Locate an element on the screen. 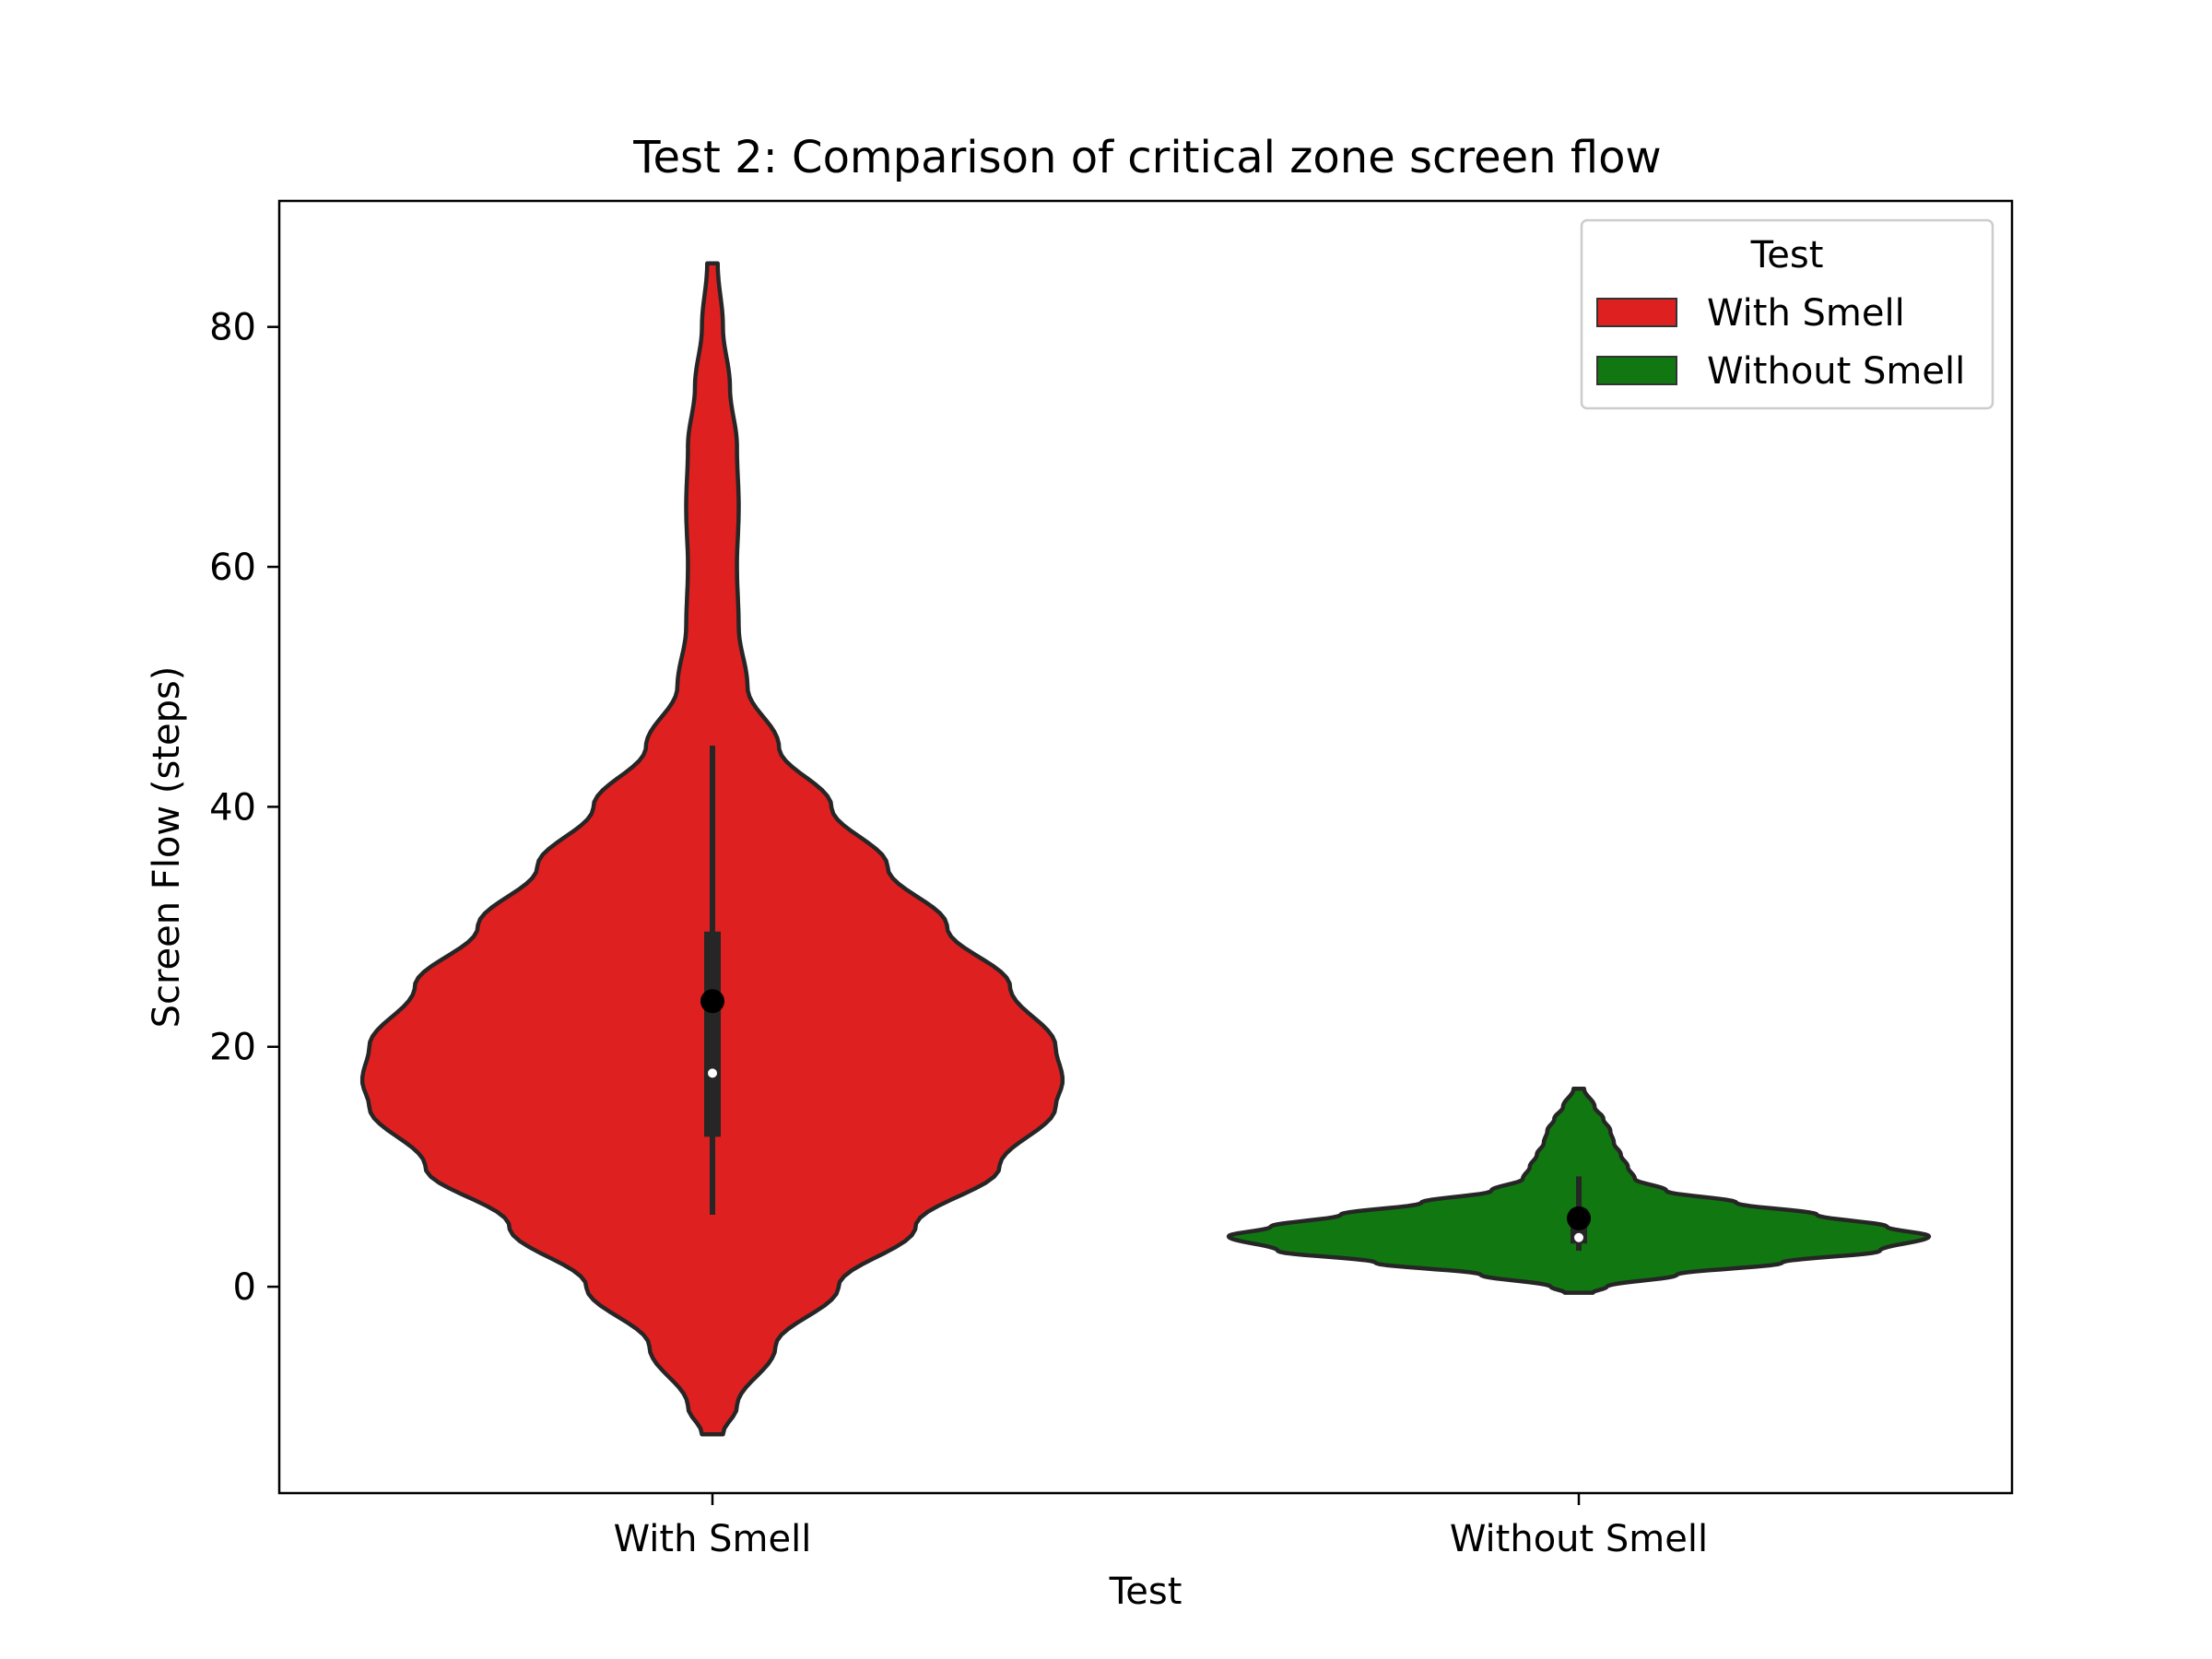 The height and width of the screenshot is (1659, 2212). legend-entry-without-smell: Without Smell is located at coordinates (1836, 371).